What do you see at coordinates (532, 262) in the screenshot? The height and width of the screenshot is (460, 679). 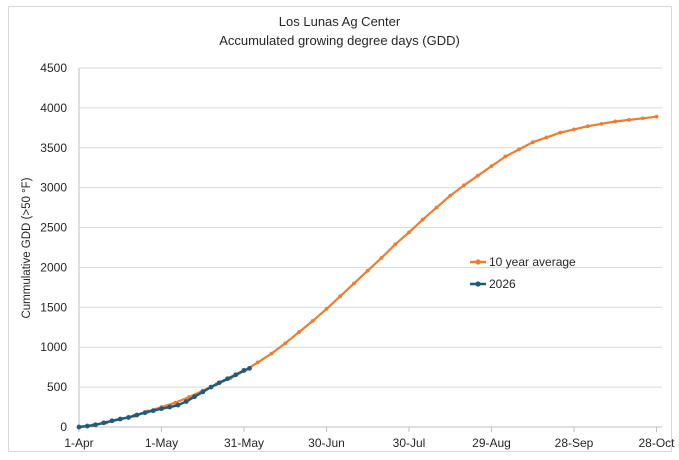 I see `legend-label: 10 year average` at bounding box center [532, 262].